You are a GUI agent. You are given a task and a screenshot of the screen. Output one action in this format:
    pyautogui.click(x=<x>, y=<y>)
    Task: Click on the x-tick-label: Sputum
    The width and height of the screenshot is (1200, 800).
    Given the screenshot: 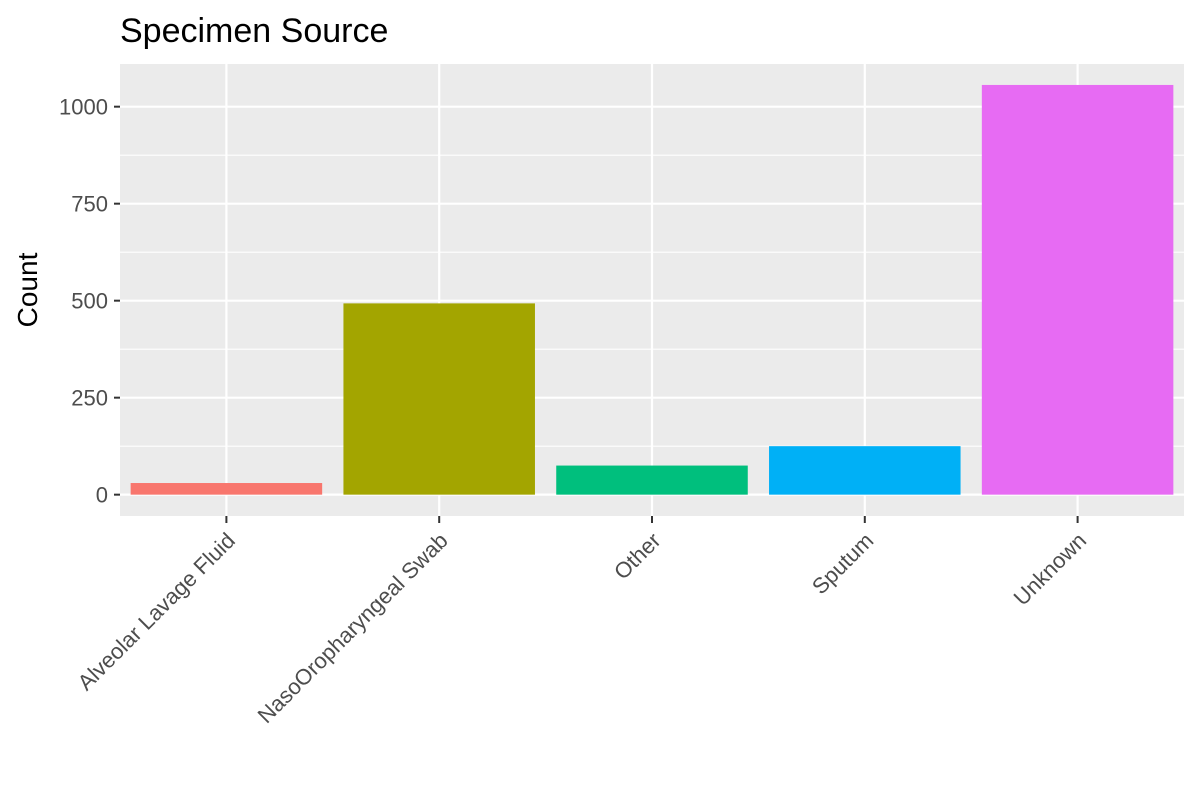 What is the action you would take?
    pyautogui.click(x=842, y=563)
    